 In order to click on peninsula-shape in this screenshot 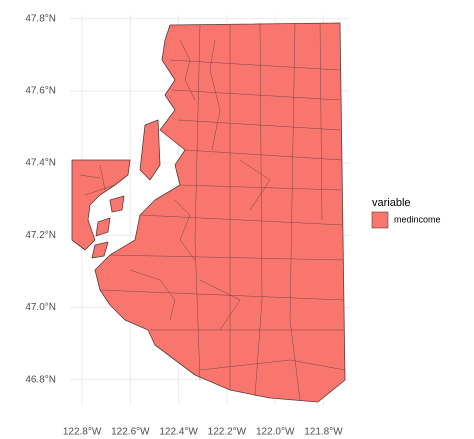, I will do `click(101, 205)`.